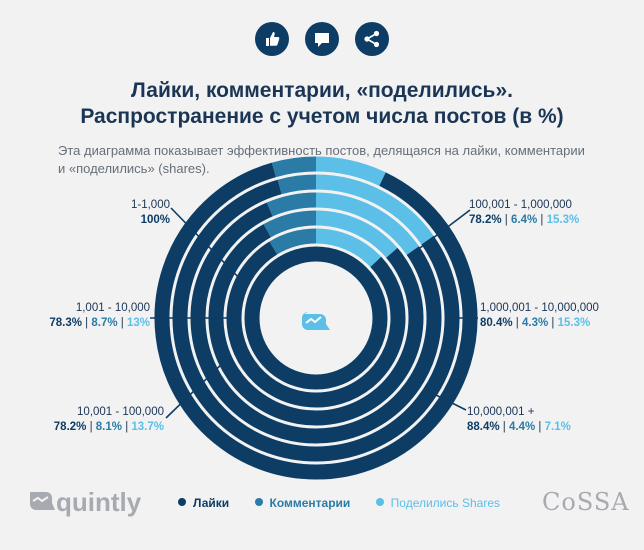 The image size is (644, 550). What do you see at coordinates (291, 204) in the screenshot?
I see `ring-4-comments-arc` at bounding box center [291, 204].